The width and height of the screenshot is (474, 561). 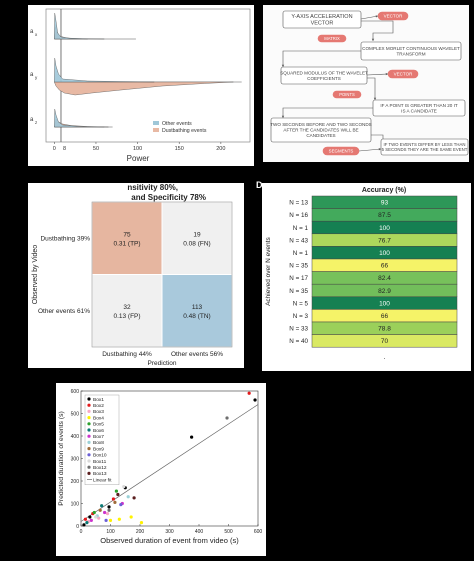 What do you see at coordinates (98, 418) in the screenshot?
I see `legend-label-box4: Box4` at bounding box center [98, 418].